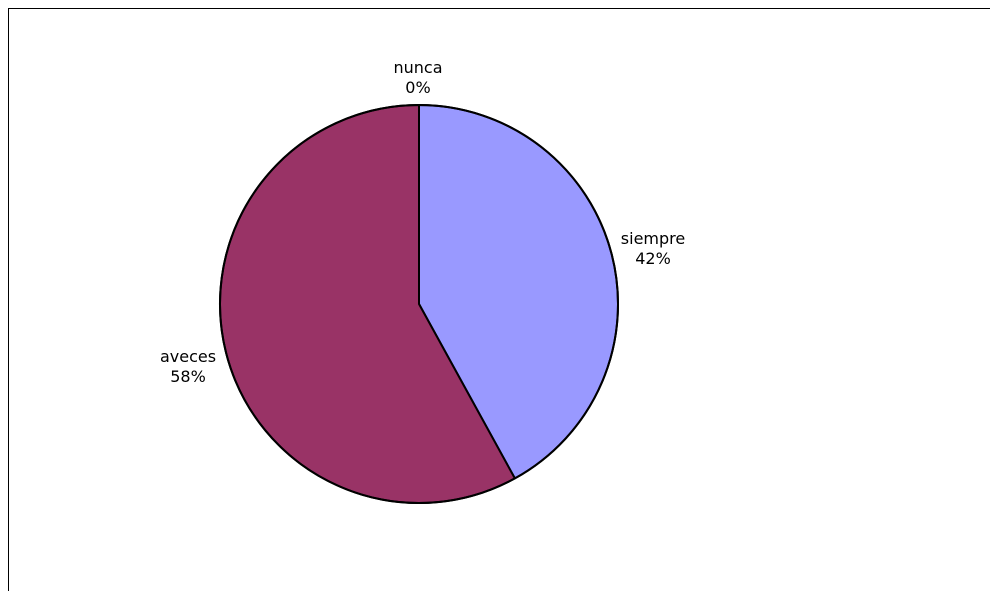  What do you see at coordinates (417, 67) in the screenshot?
I see `slice-label-nunca: nunca` at bounding box center [417, 67].